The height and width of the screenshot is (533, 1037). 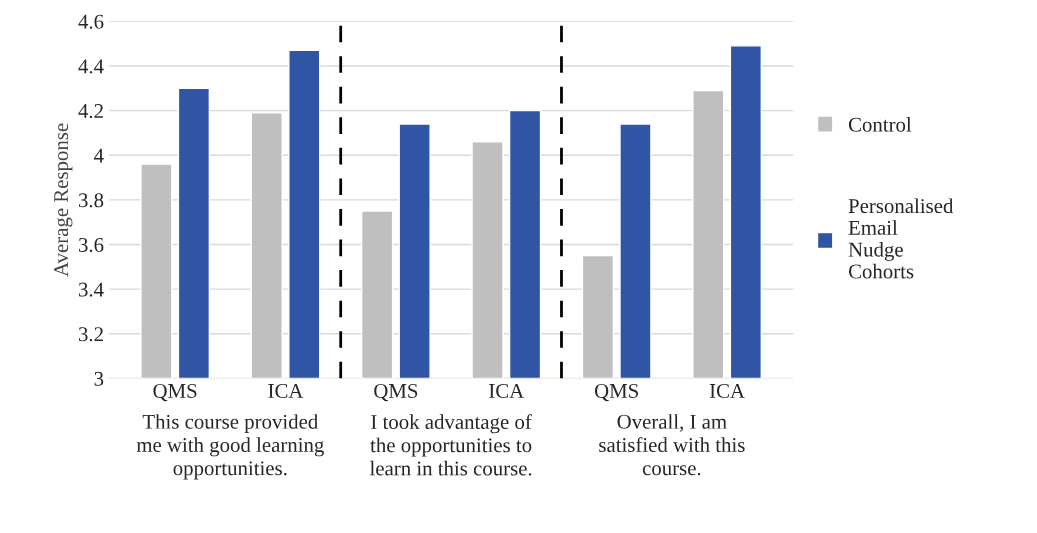 I want to click on y-tick-label: 3, so click(x=99, y=378).